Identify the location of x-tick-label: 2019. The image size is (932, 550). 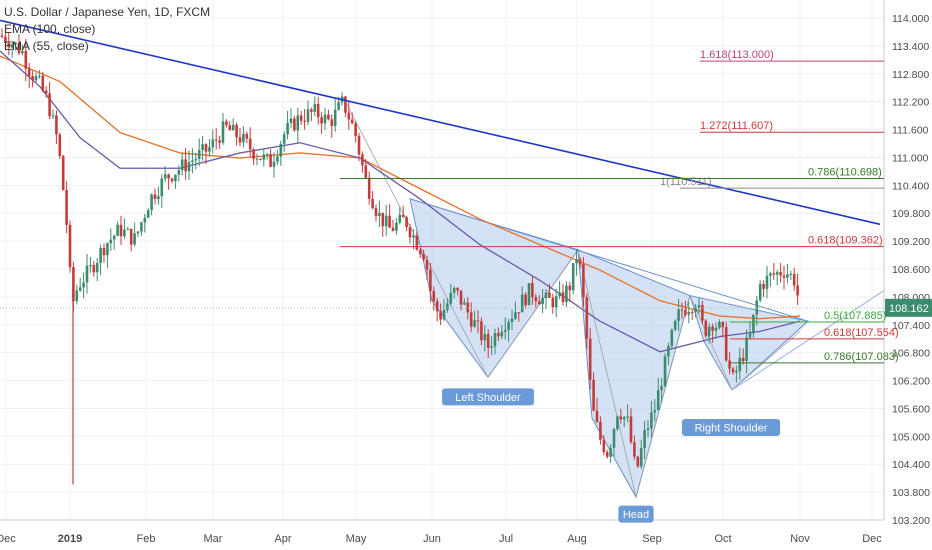
(70, 539).